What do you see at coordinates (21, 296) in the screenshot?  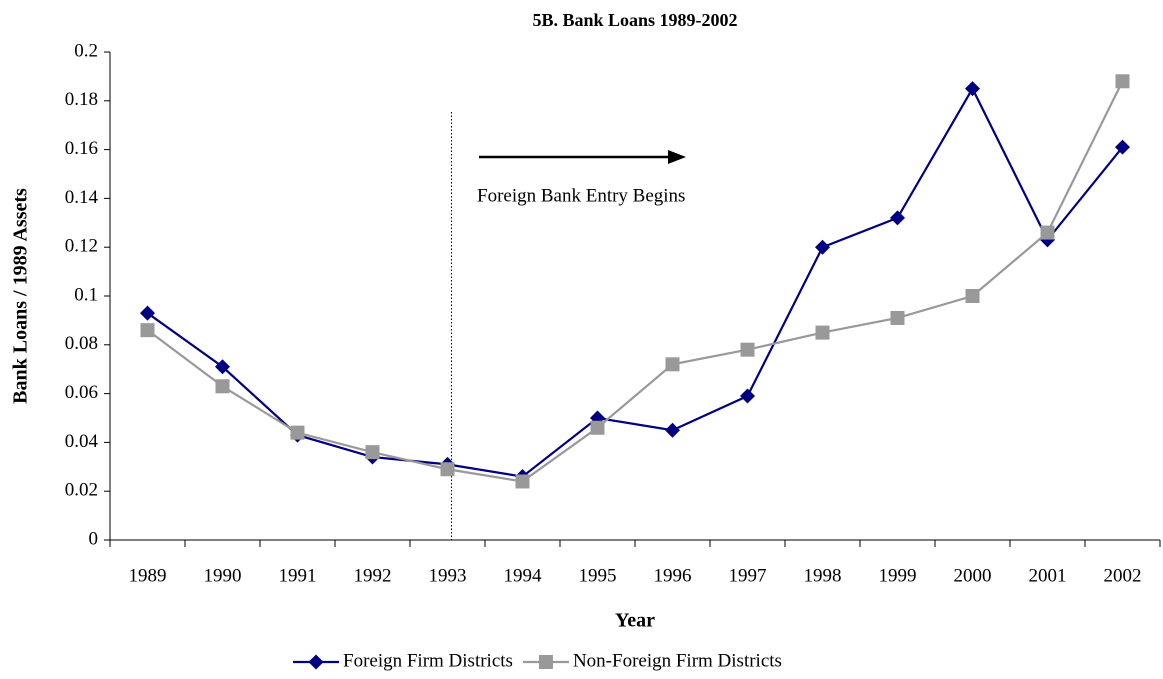 I see `y-axis-title: Bank Loans / 1989 Assets` at bounding box center [21, 296].